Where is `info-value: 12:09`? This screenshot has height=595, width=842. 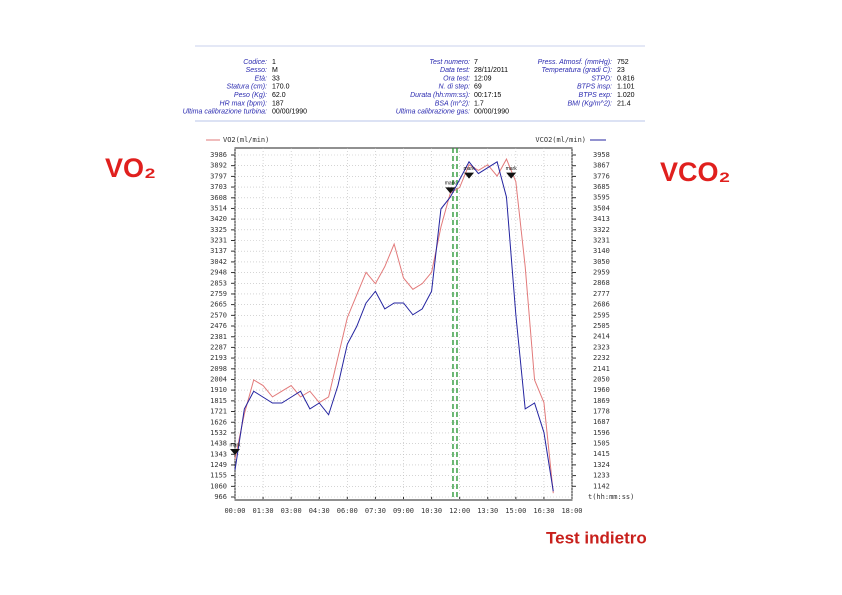
info-value: 12:09 is located at coordinates (483, 78).